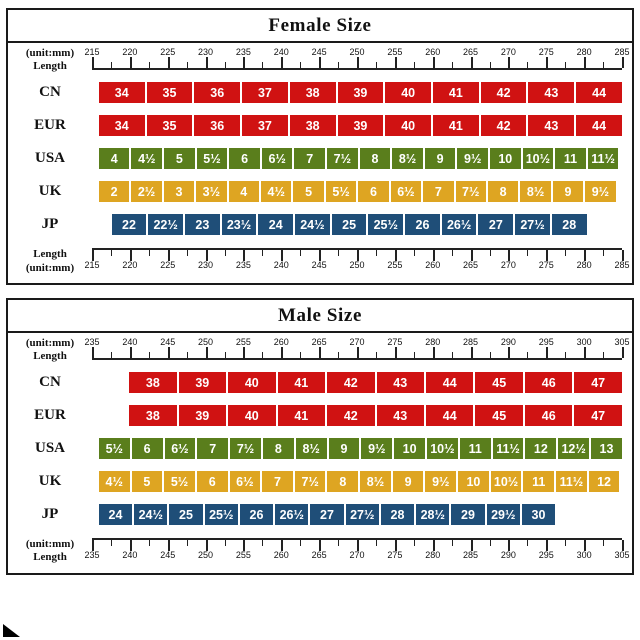  What do you see at coordinates (409, 449) in the screenshot?
I see `size-cell: 10` at bounding box center [409, 449].